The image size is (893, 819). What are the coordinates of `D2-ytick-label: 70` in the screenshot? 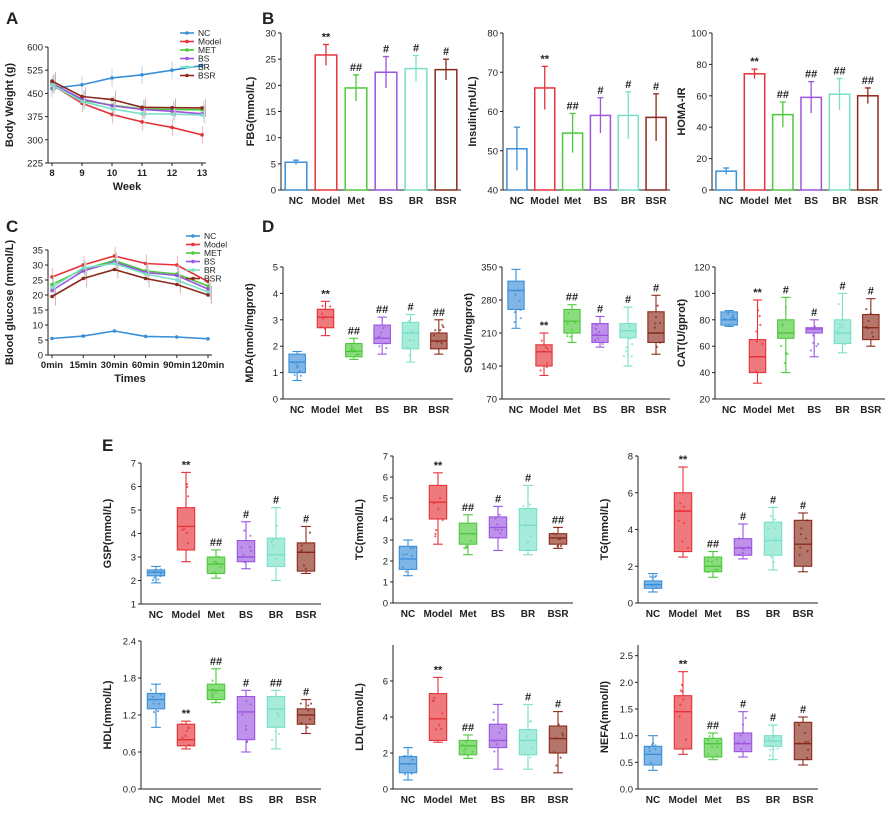 It's located at (491, 400).